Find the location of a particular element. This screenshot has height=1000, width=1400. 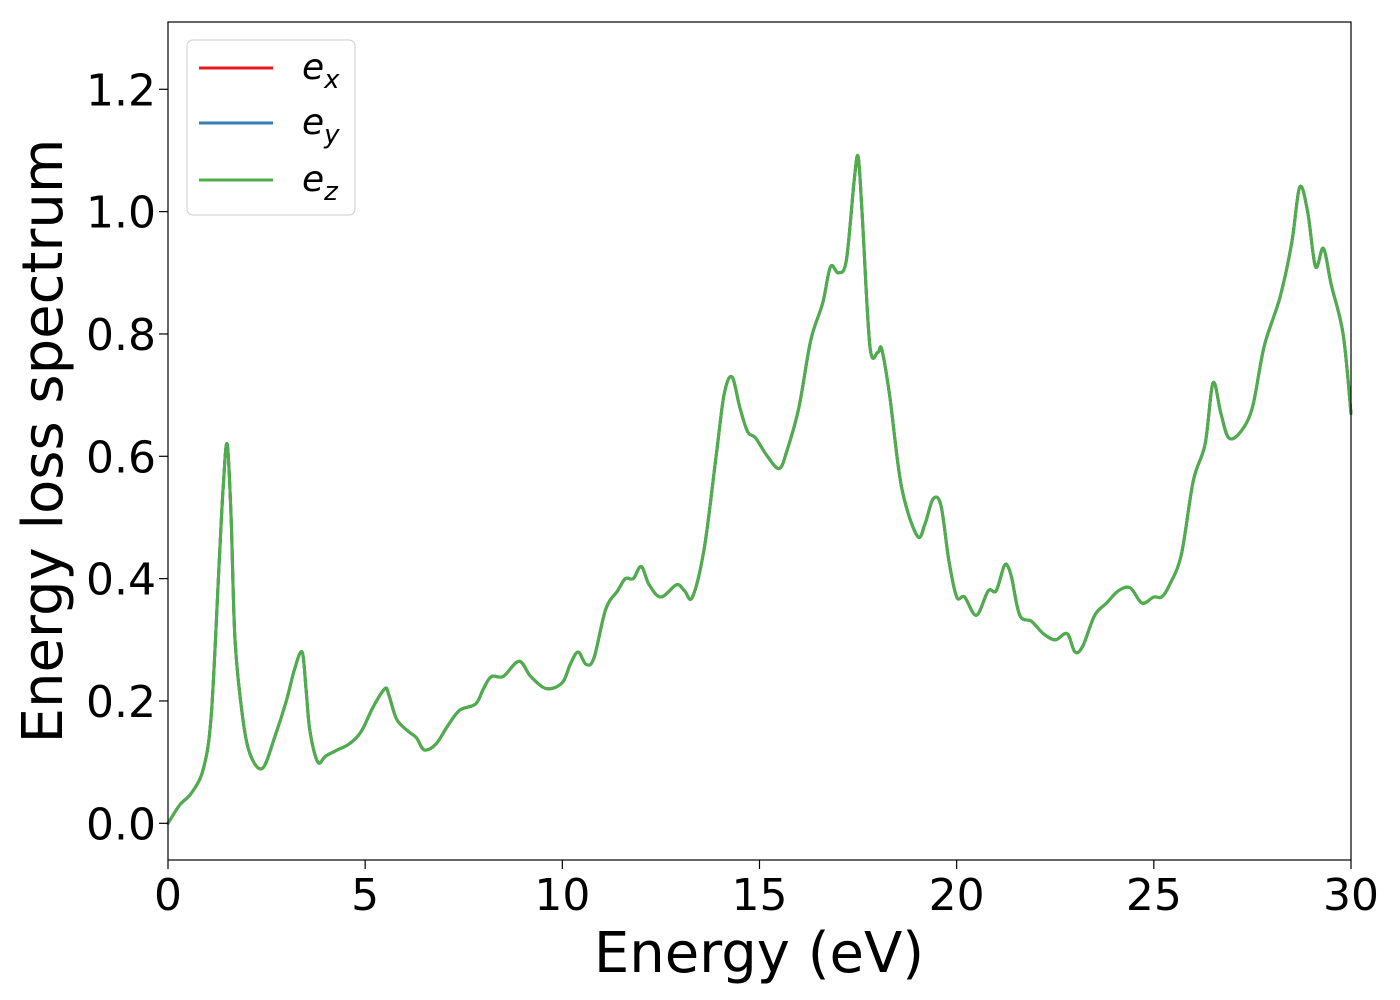

legend-label-ey: ey is located at coordinates (321, 126).